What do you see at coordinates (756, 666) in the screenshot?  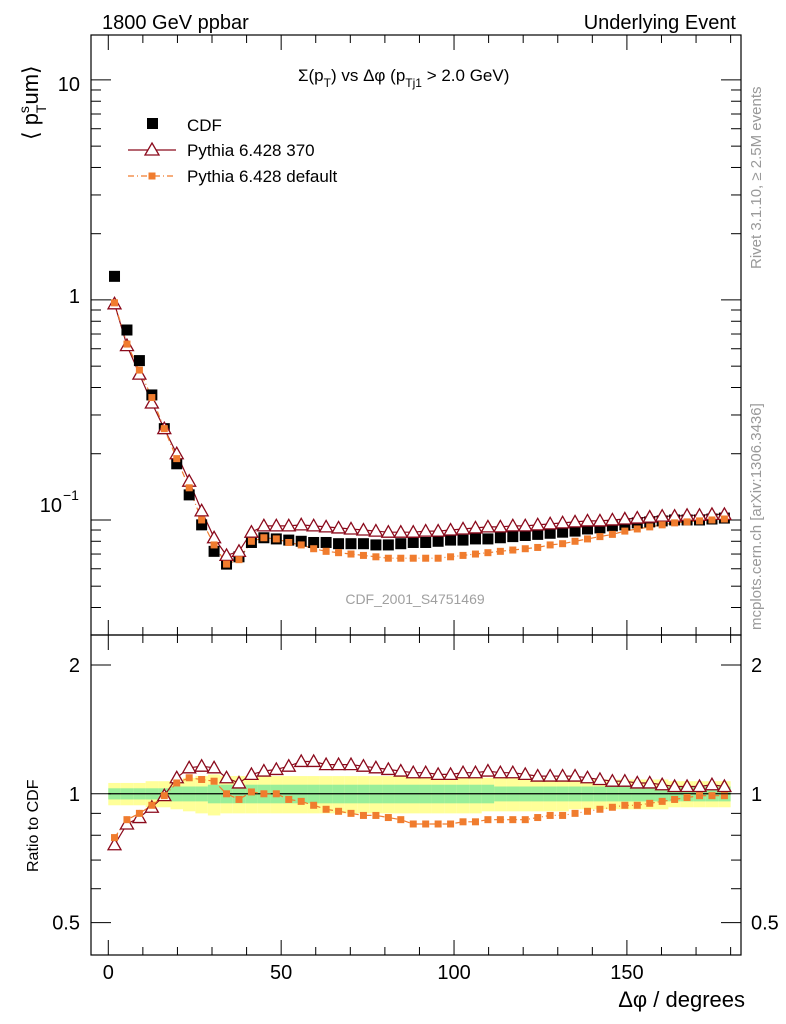 I see `ratio-y-tick-label-right: 2` at bounding box center [756, 666].